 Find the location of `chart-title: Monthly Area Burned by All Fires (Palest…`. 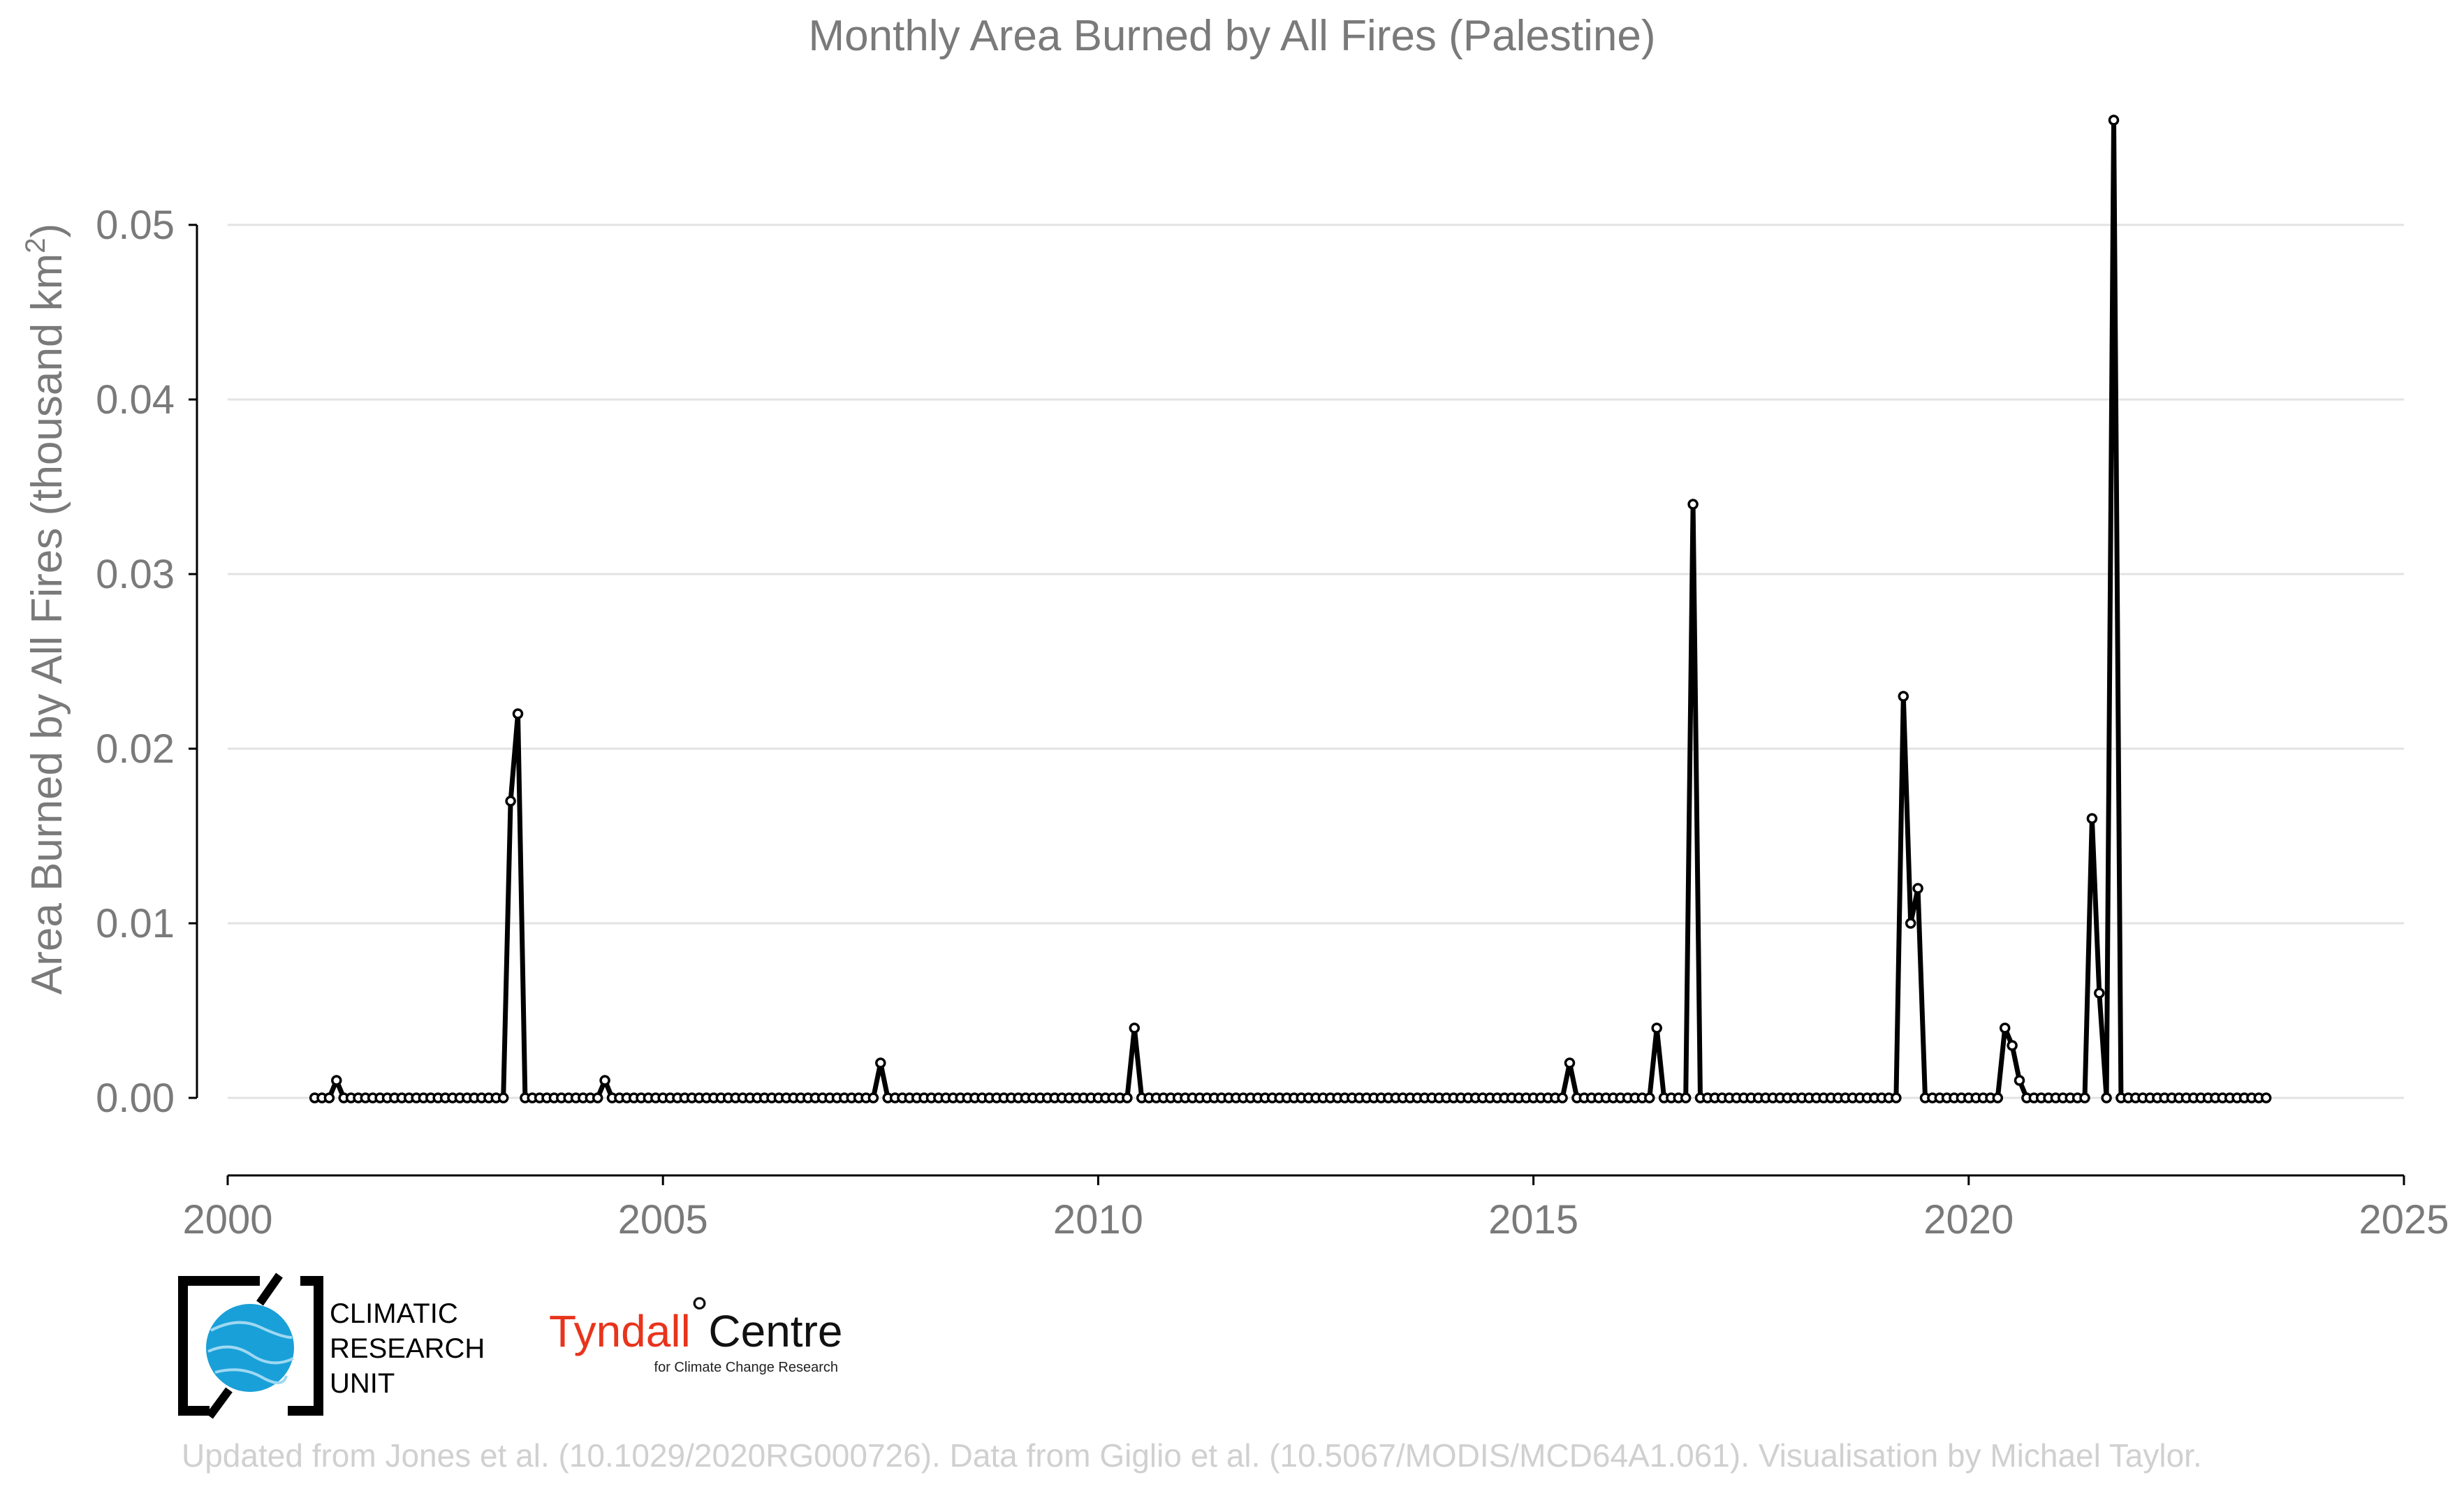

chart-title: Monthly Area Burned by All Fires (Palest… is located at coordinates (1232, 36).